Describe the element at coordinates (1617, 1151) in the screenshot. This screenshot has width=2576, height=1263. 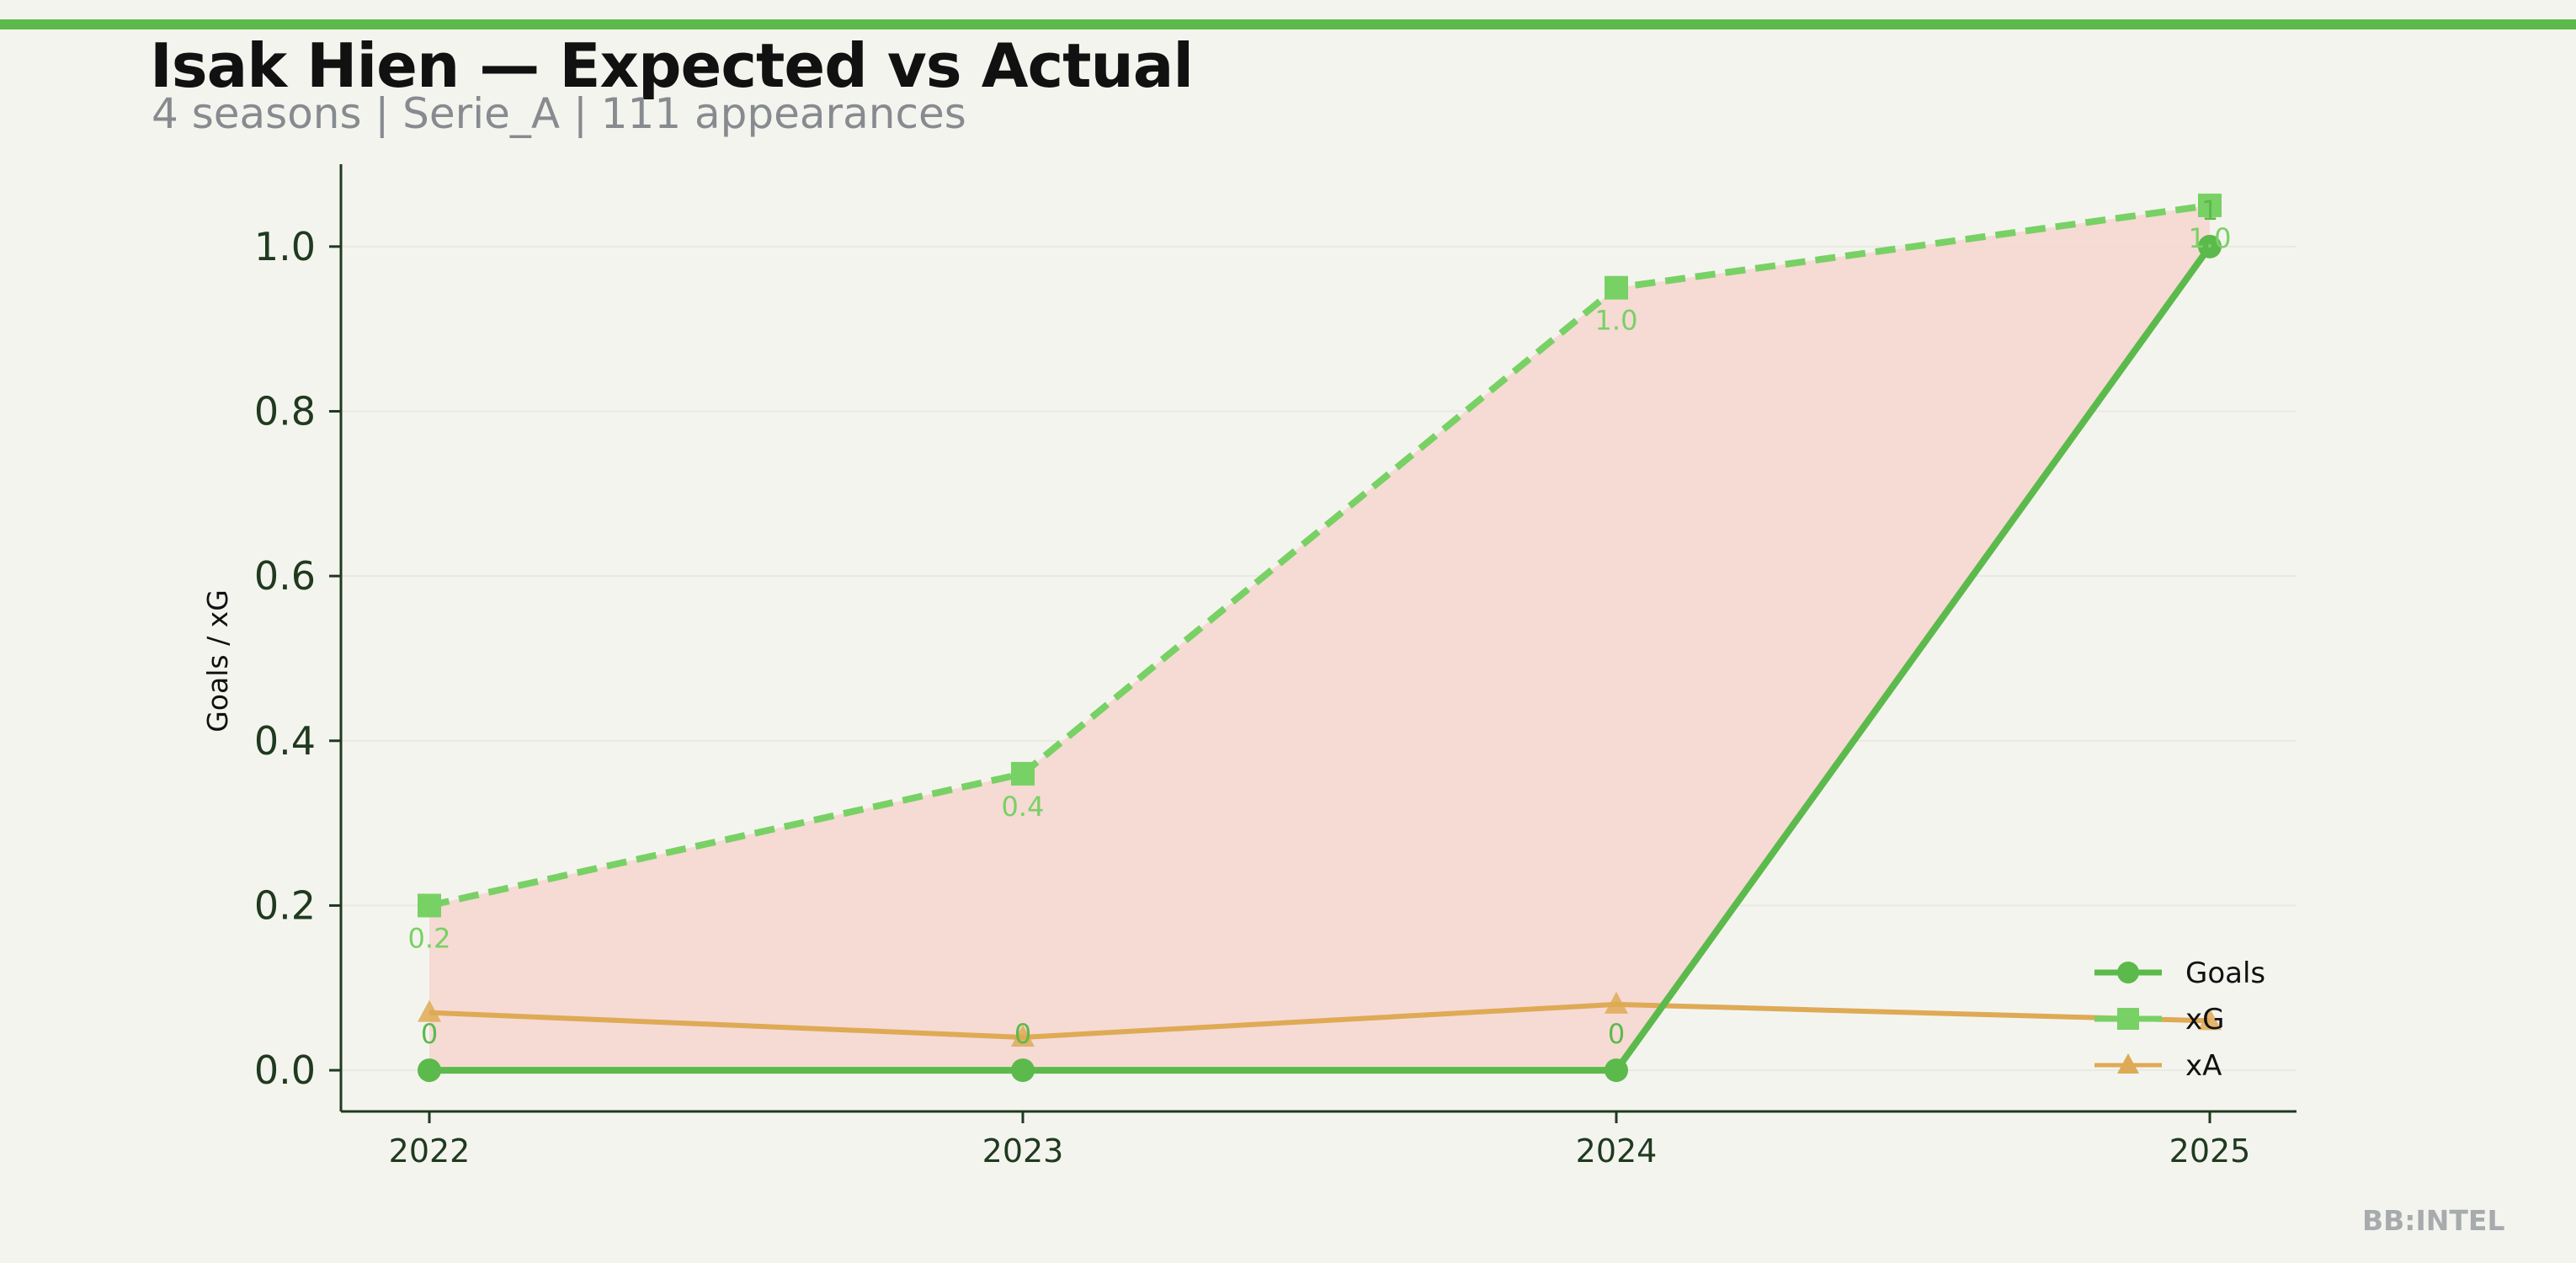
I see `x-tick-label: 2024` at that location.